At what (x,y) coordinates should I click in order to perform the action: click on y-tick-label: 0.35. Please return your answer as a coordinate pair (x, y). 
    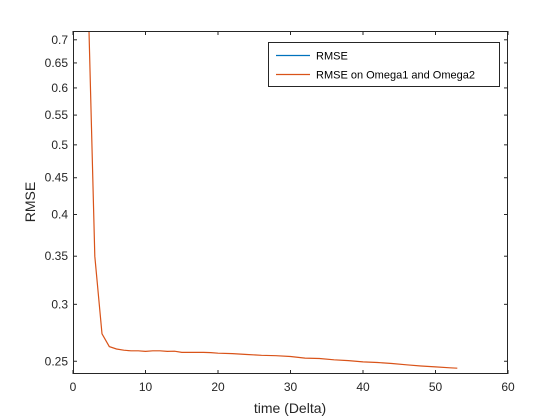
    Looking at the image, I should click on (57, 256).